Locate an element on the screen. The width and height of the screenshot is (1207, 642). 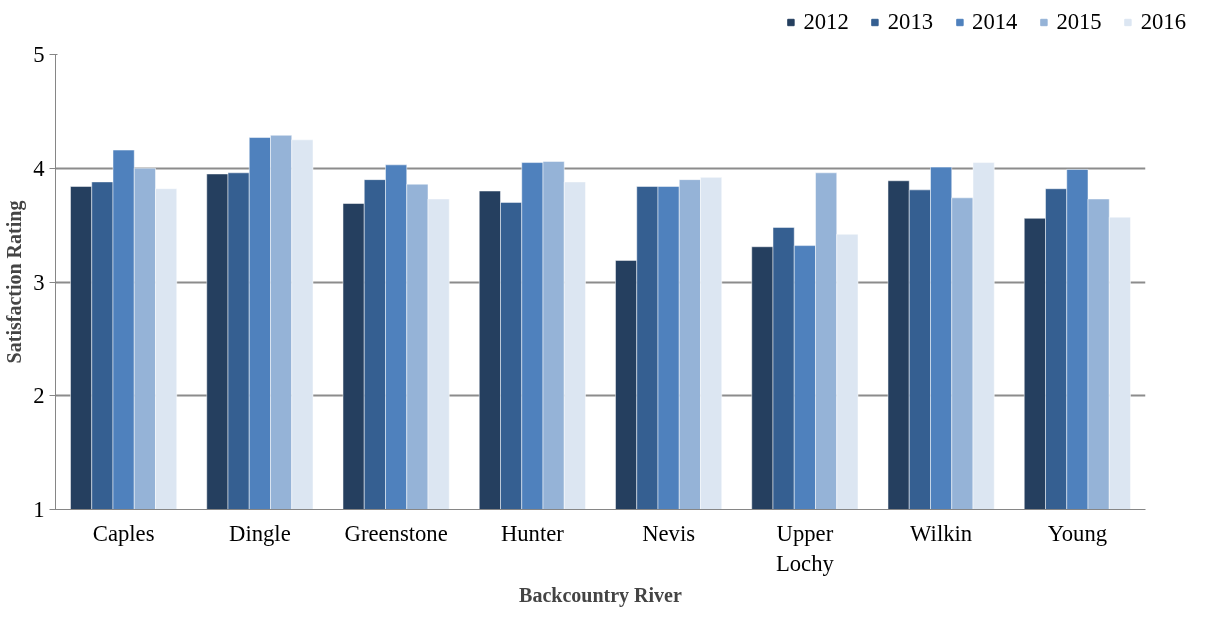
x-tick-label: Young is located at coordinates (1077, 533).